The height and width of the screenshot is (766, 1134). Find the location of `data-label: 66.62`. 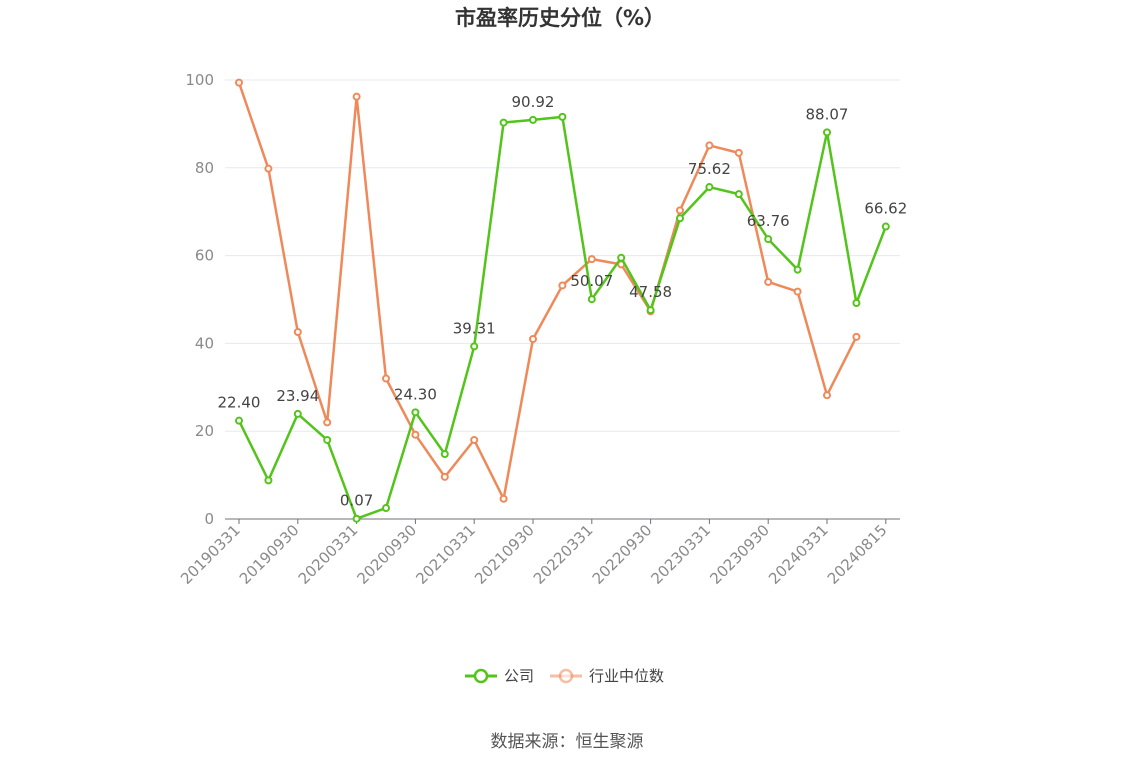

data-label: 66.62 is located at coordinates (885, 209).